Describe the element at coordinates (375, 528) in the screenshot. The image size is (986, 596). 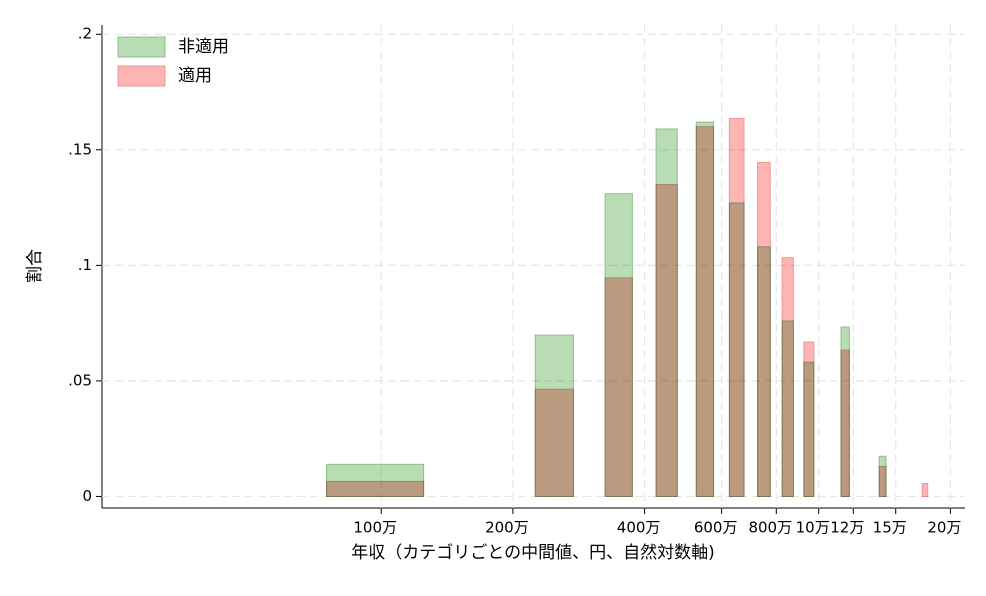
I see `x-tick-label: 100万` at that location.